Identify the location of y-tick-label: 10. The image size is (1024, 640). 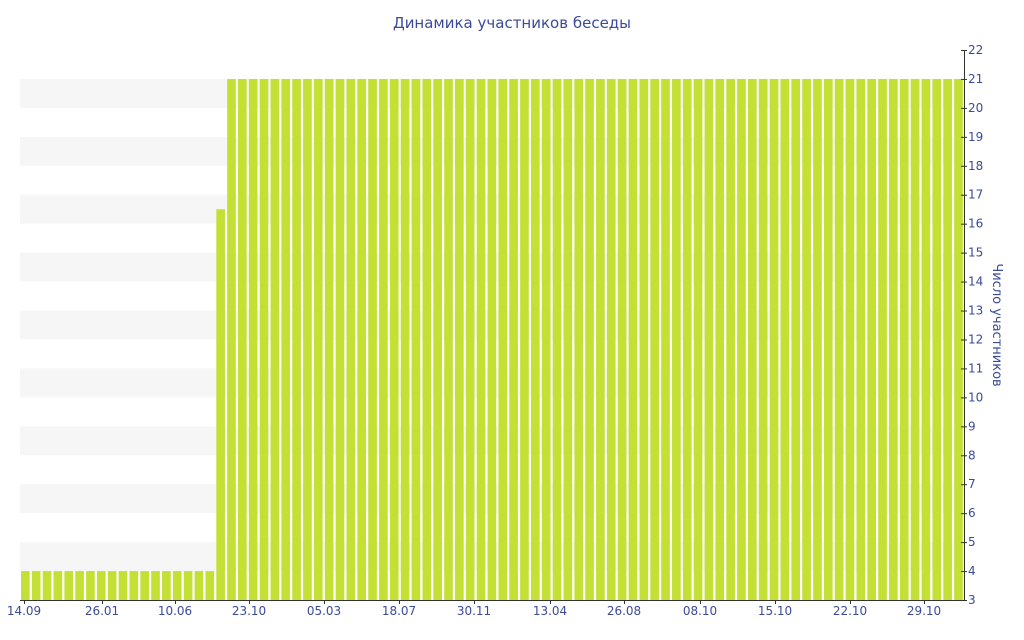
(975, 397).